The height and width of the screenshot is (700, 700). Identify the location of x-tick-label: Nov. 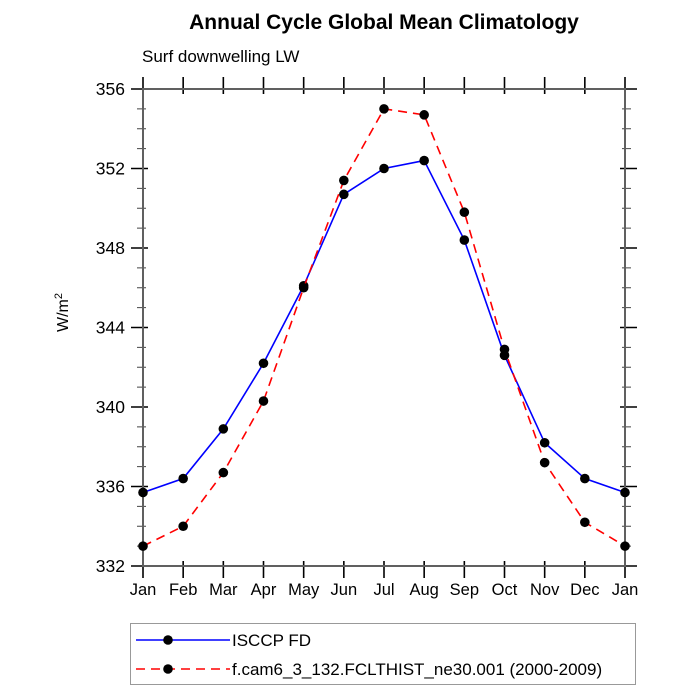
(545, 590).